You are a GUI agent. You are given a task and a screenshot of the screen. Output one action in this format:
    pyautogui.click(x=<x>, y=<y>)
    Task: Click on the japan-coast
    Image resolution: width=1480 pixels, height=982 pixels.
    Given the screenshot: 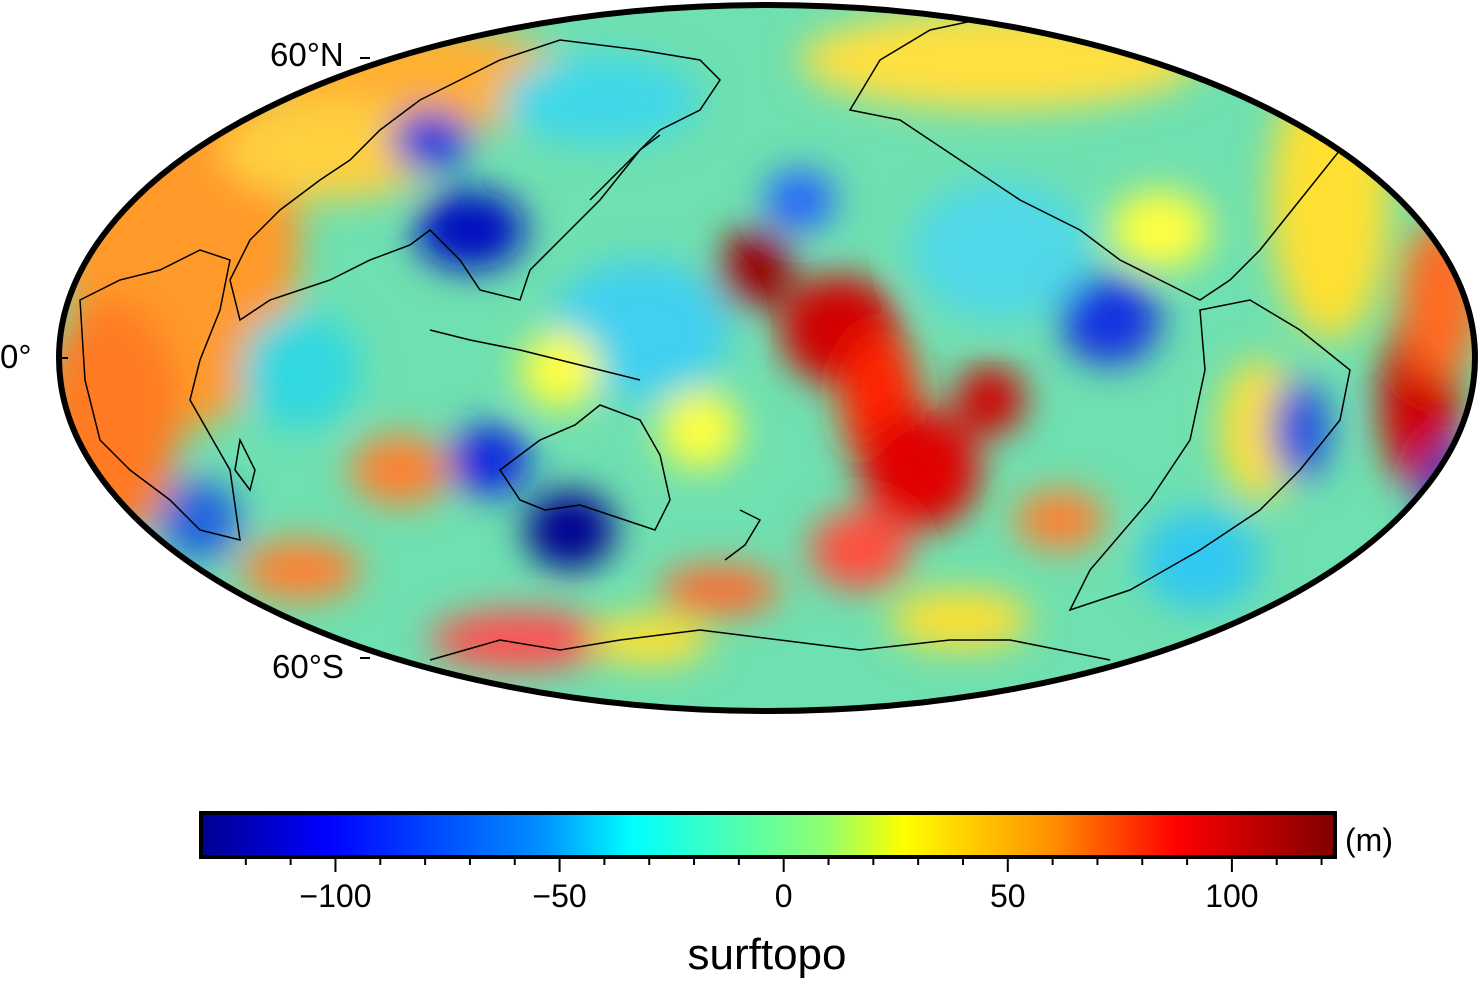 What is the action you would take?
    pyautogui.click(x=625, y=167)
    